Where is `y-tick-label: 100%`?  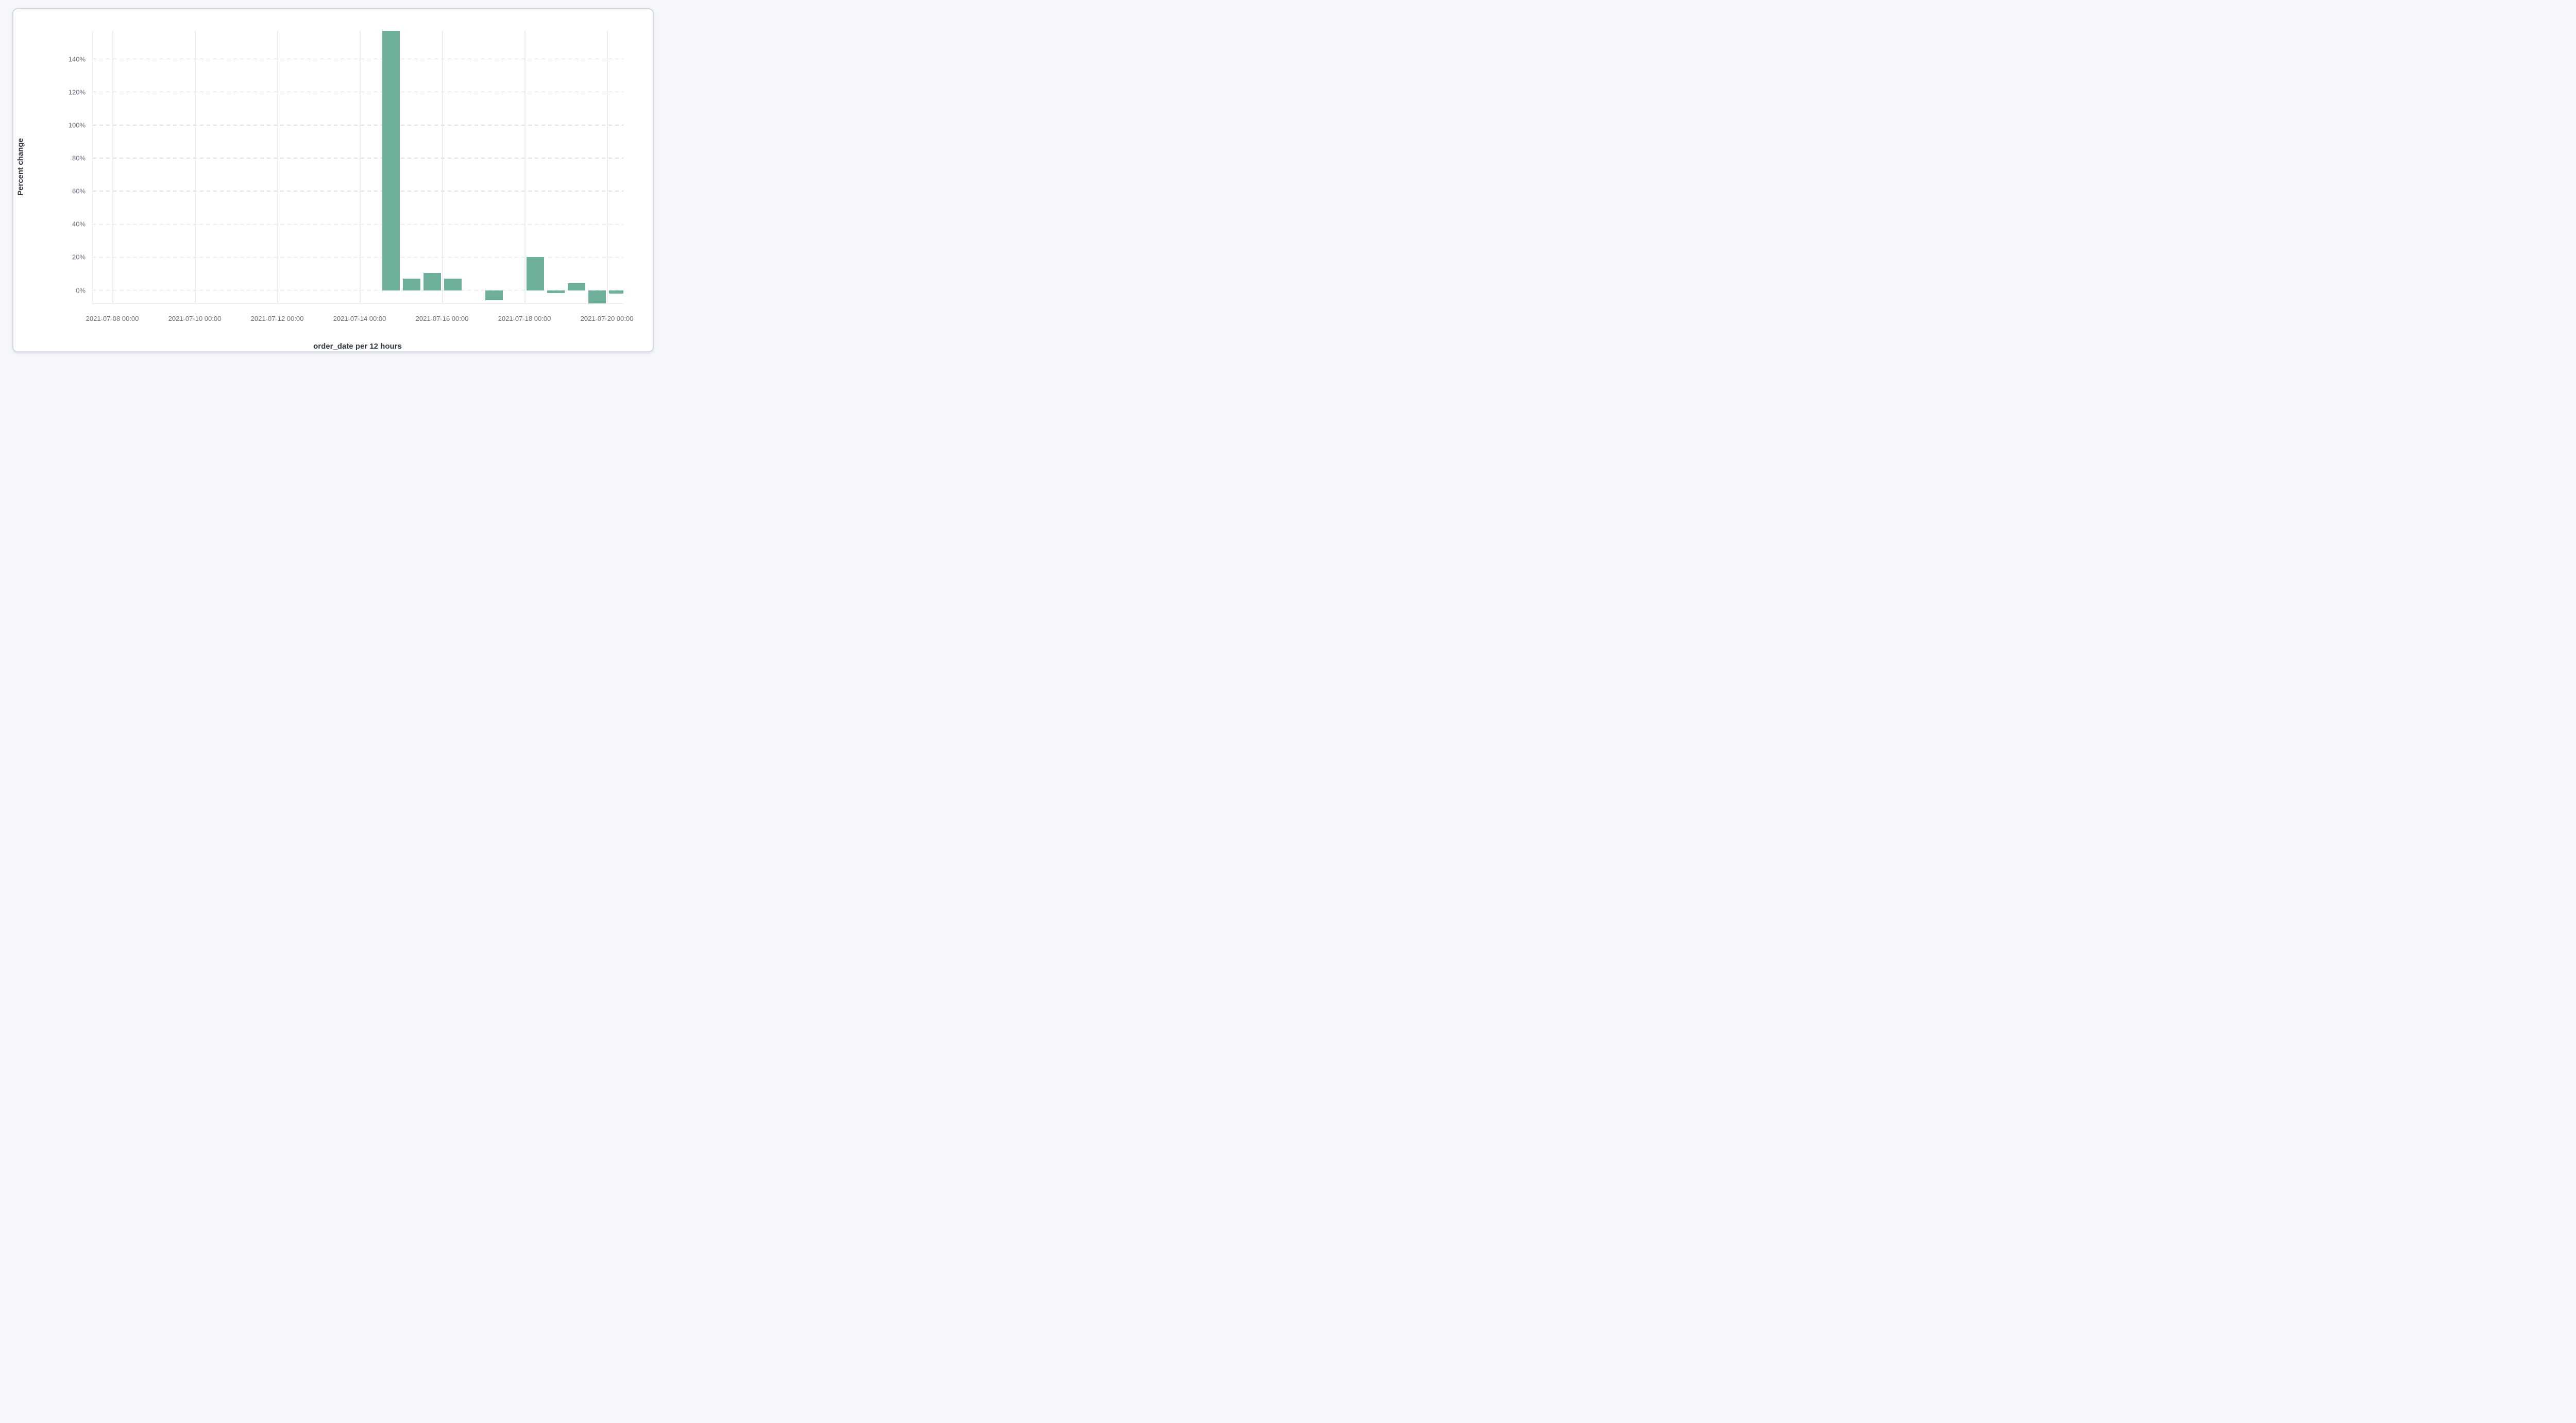 y-tick-label: 100% is located at coordinates (77, 125).